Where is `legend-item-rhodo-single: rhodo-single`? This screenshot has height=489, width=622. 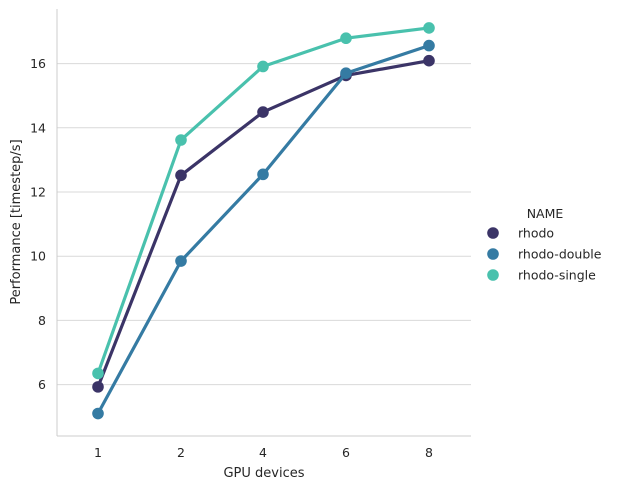
legend-item-rhodo-single: rhodo-single is located at coordinates (541, 275).